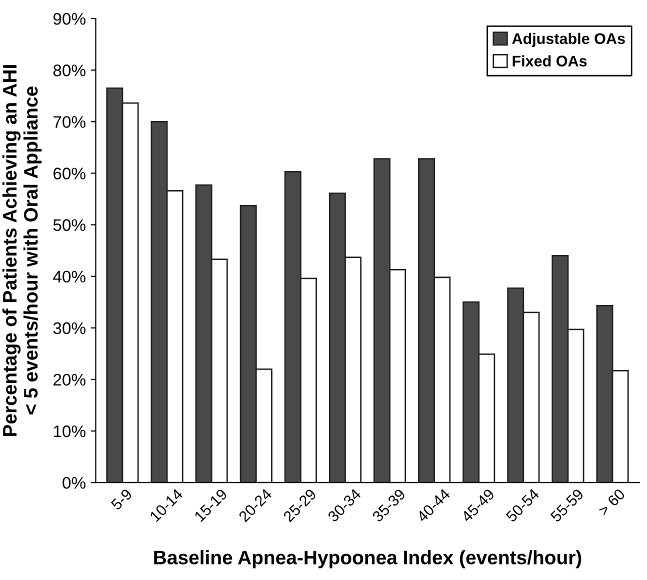 The image size is (647, 580). Describe the element at coordinates (70, 174) in the screenshot. I see `y-tick-label: 60%` at that location.